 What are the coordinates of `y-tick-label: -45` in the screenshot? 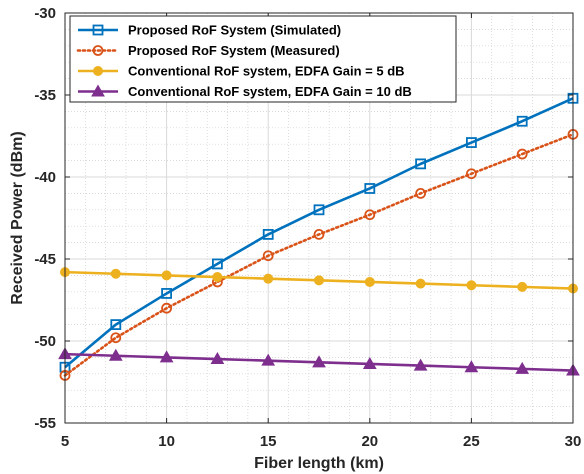 It's located at (45, 259).